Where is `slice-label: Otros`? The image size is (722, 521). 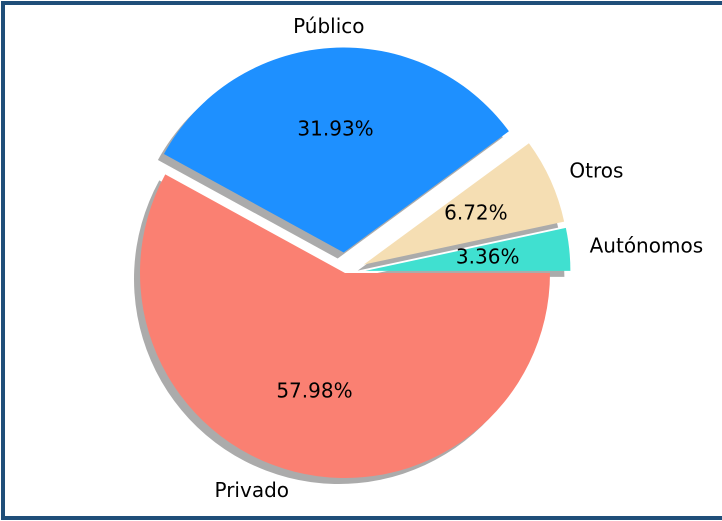 slice-label: Otros is located at coordinates (596, 171).